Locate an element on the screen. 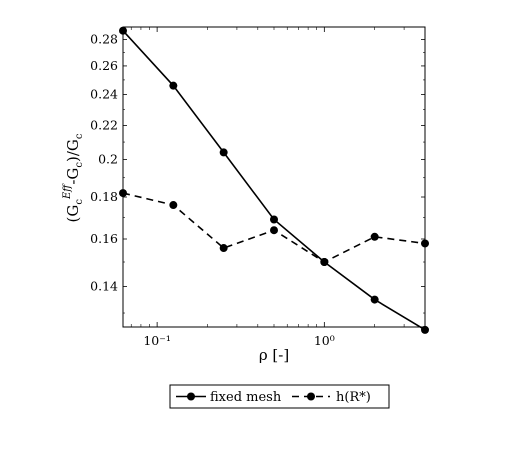 This screenshot has height=458, width=529. x-tick-label: 10⁰ is located at coordinates (324, 340).